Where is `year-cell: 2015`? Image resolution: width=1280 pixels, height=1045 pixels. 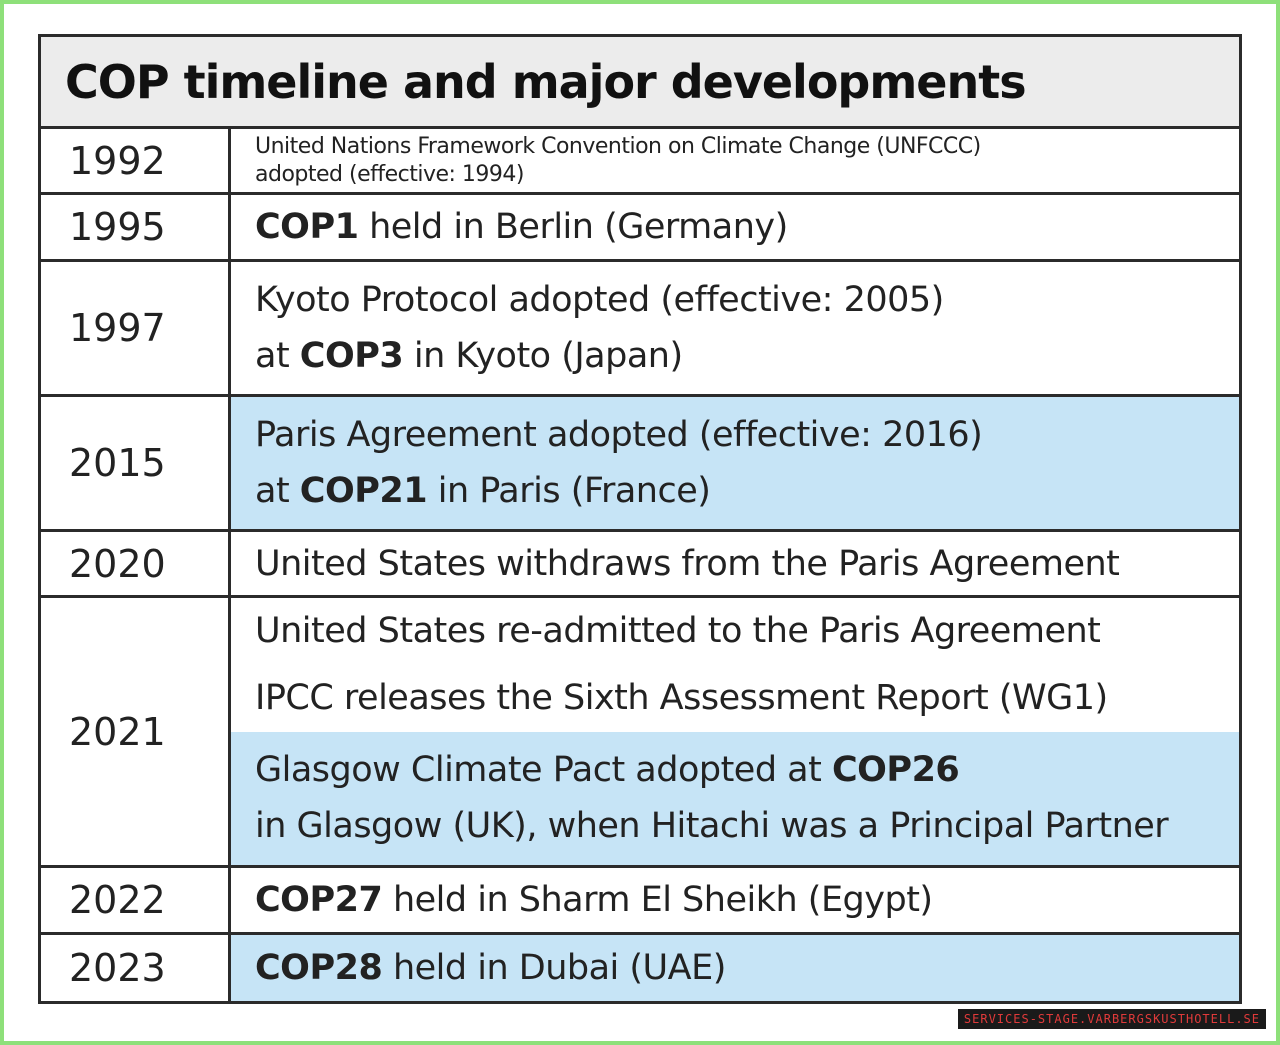
year-cell: 2015 is located at coordinates (136, 463).